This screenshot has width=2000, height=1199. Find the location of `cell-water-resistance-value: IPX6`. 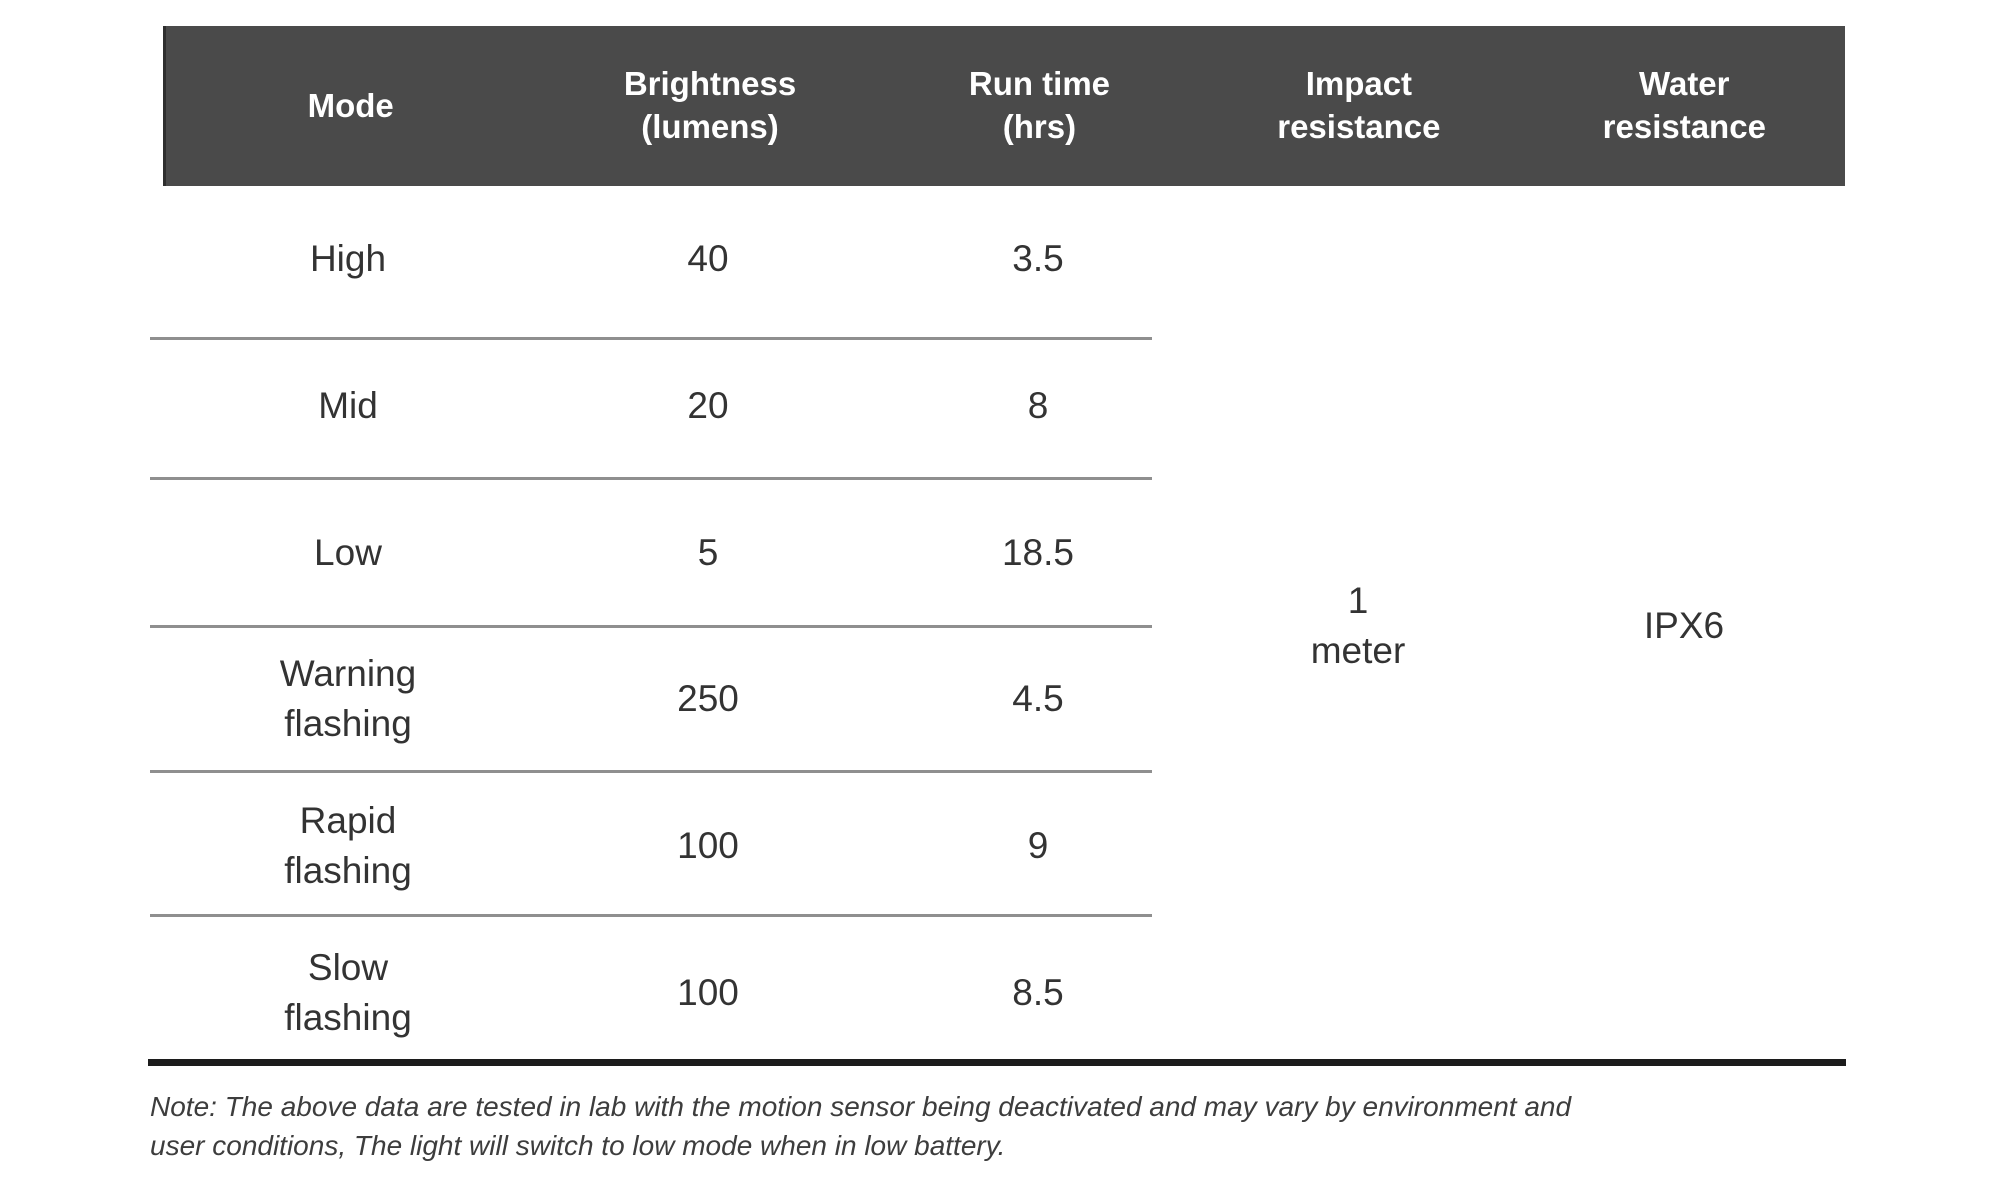

cell-water-resistance-value: IPX6 is located at coordinates (1684, 626).